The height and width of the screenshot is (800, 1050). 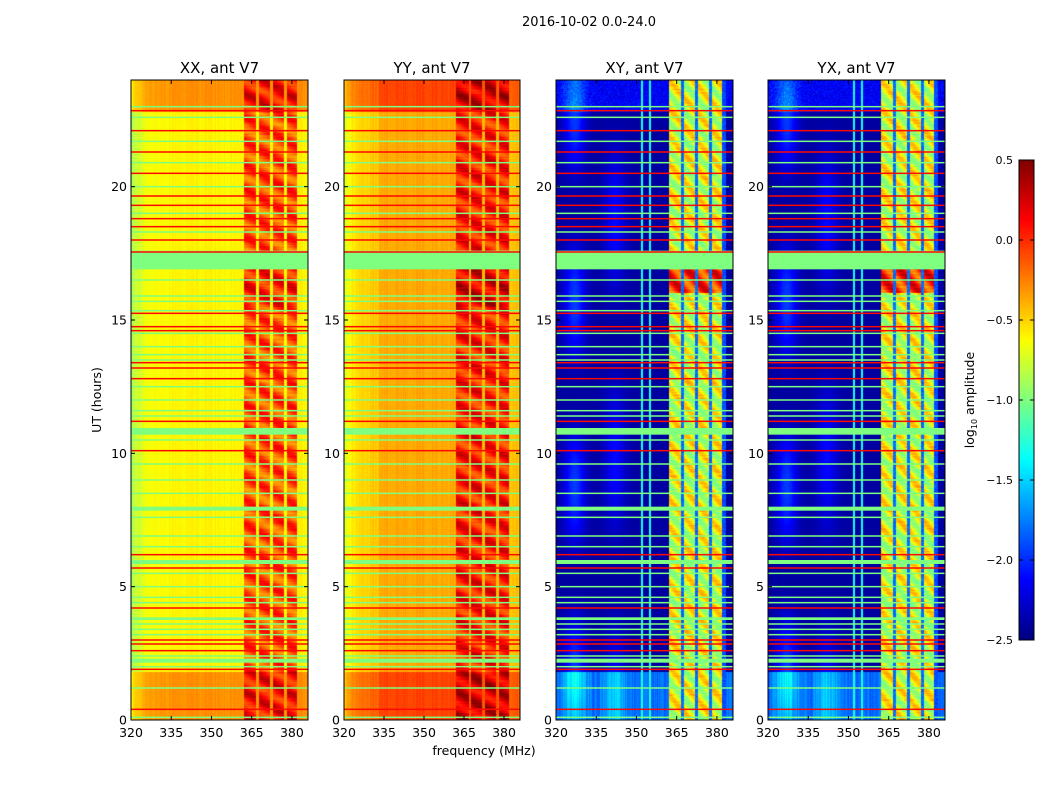 I want to click on colorbar-tick-label: −2.5, so click(x=999, y=640).